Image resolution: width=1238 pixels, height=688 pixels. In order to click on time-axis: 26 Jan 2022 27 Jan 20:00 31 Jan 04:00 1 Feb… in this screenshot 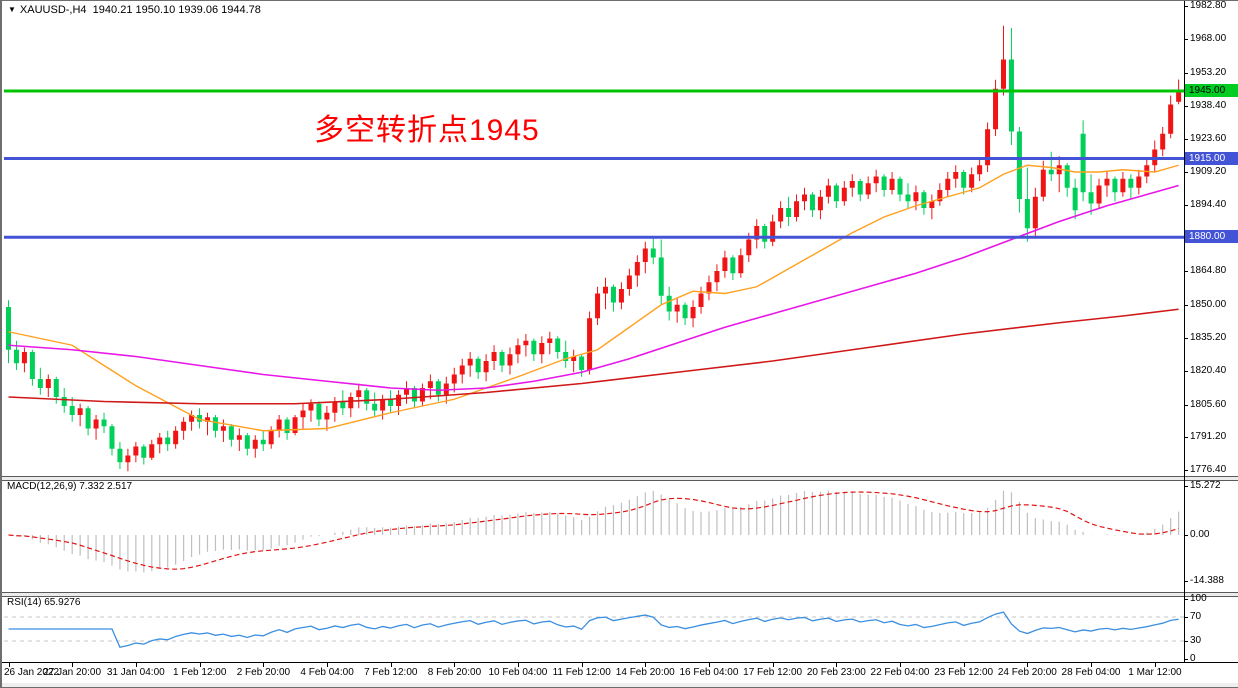, I will do `click(620, 674)`.